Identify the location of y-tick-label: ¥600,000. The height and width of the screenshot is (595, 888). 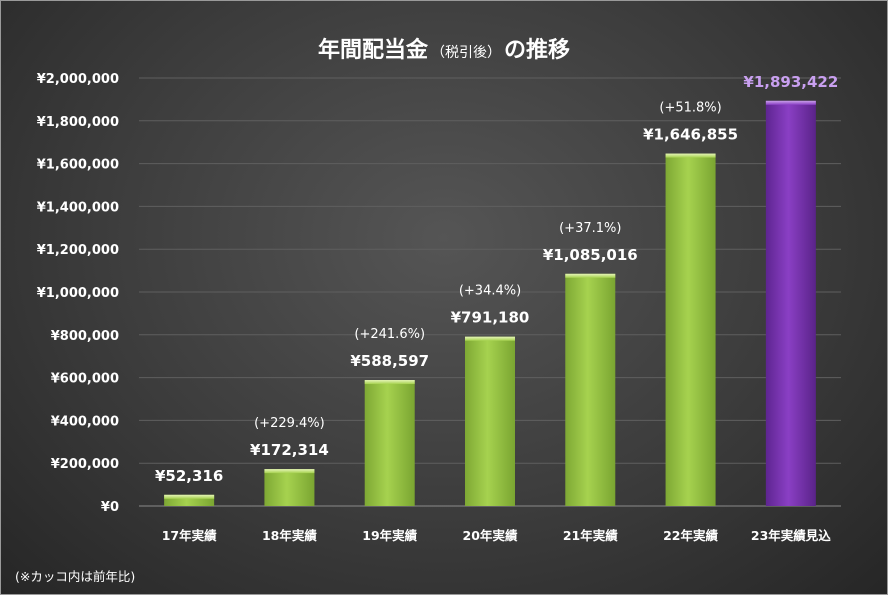
(85, 379).